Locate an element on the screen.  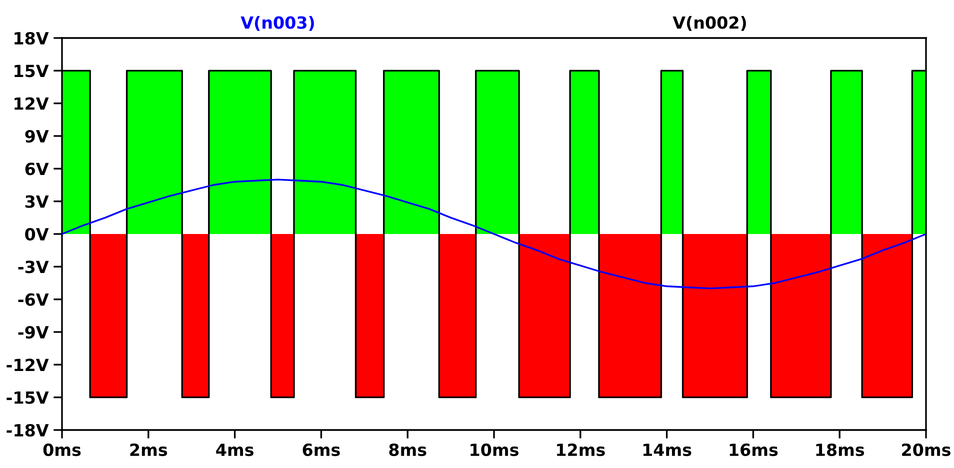
y-tick-label: -6V is located at coordinates (33, 299).